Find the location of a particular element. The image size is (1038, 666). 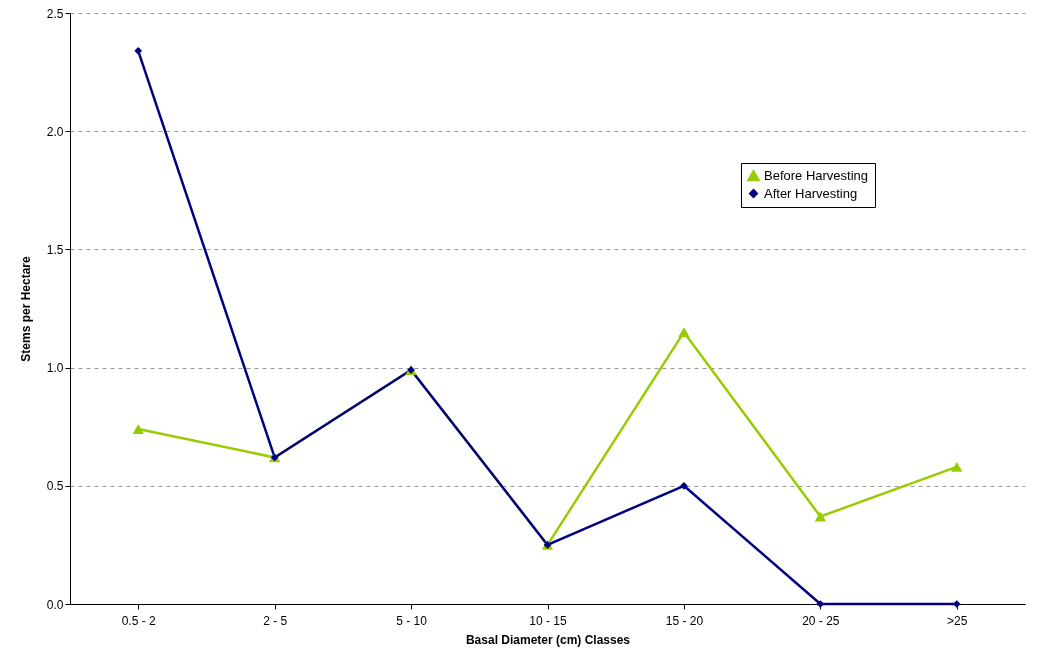

legend-label: After Harvesting is located at coordinates (811, 193).